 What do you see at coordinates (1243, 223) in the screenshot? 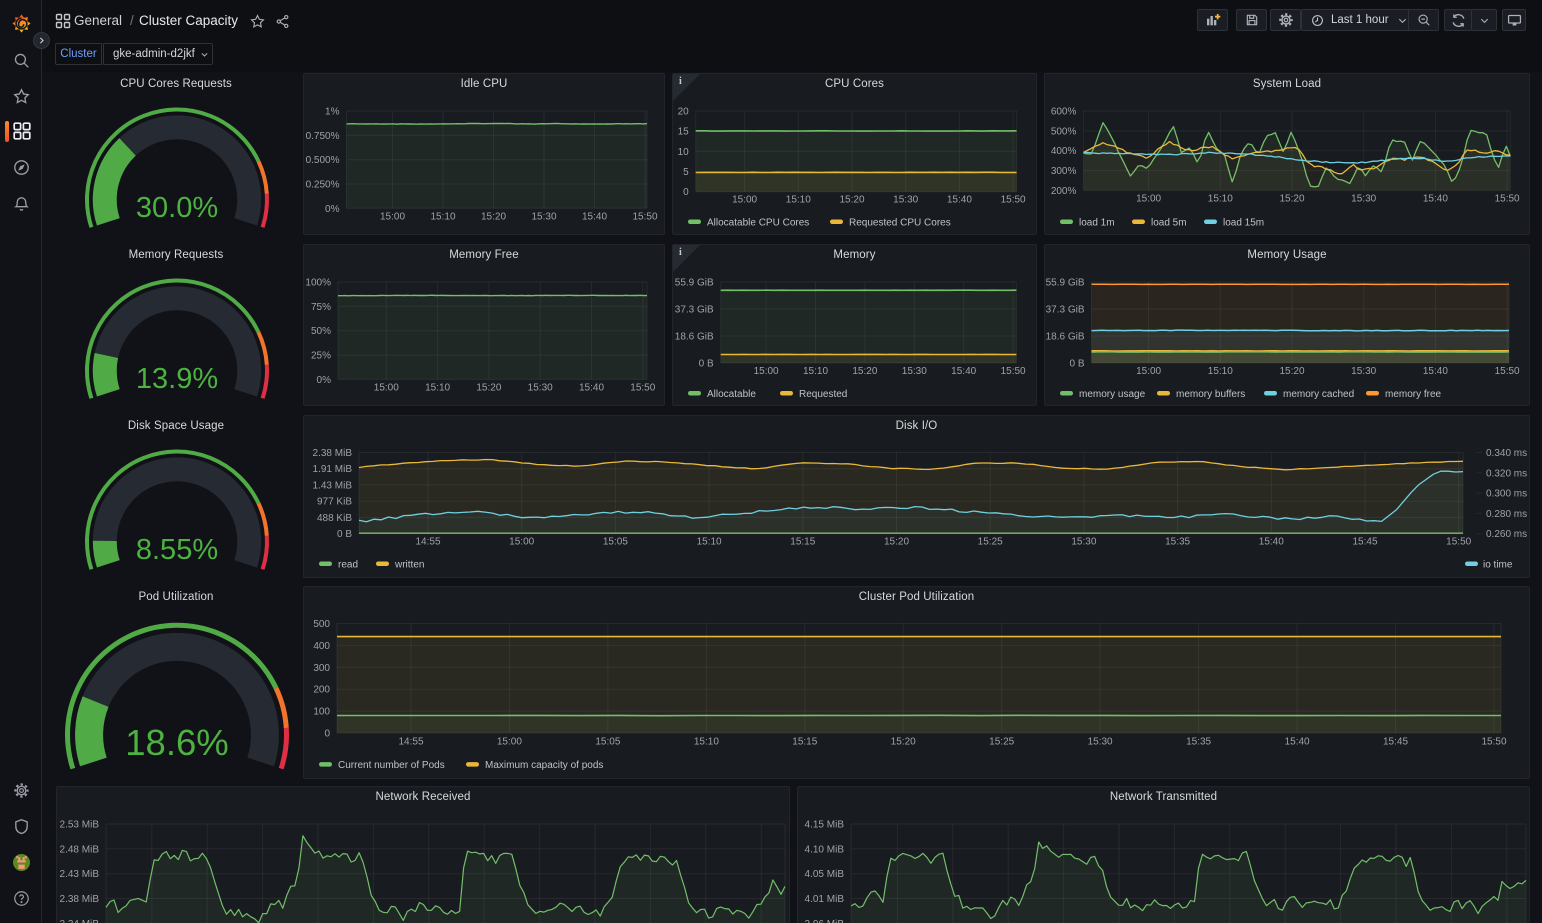
I see `svg-text: load 15m` at bounding box center [1243, 223].